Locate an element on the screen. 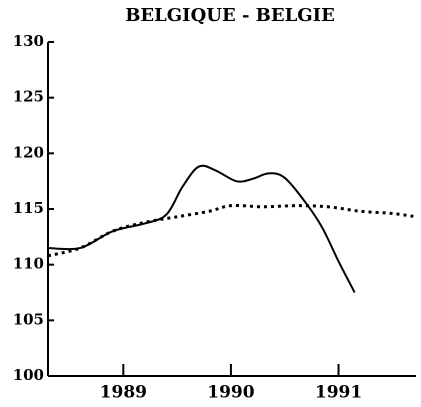 The width and height of the screenshot is (421, 407). y-tick-label: 115 is located at coordinates (28, 208).